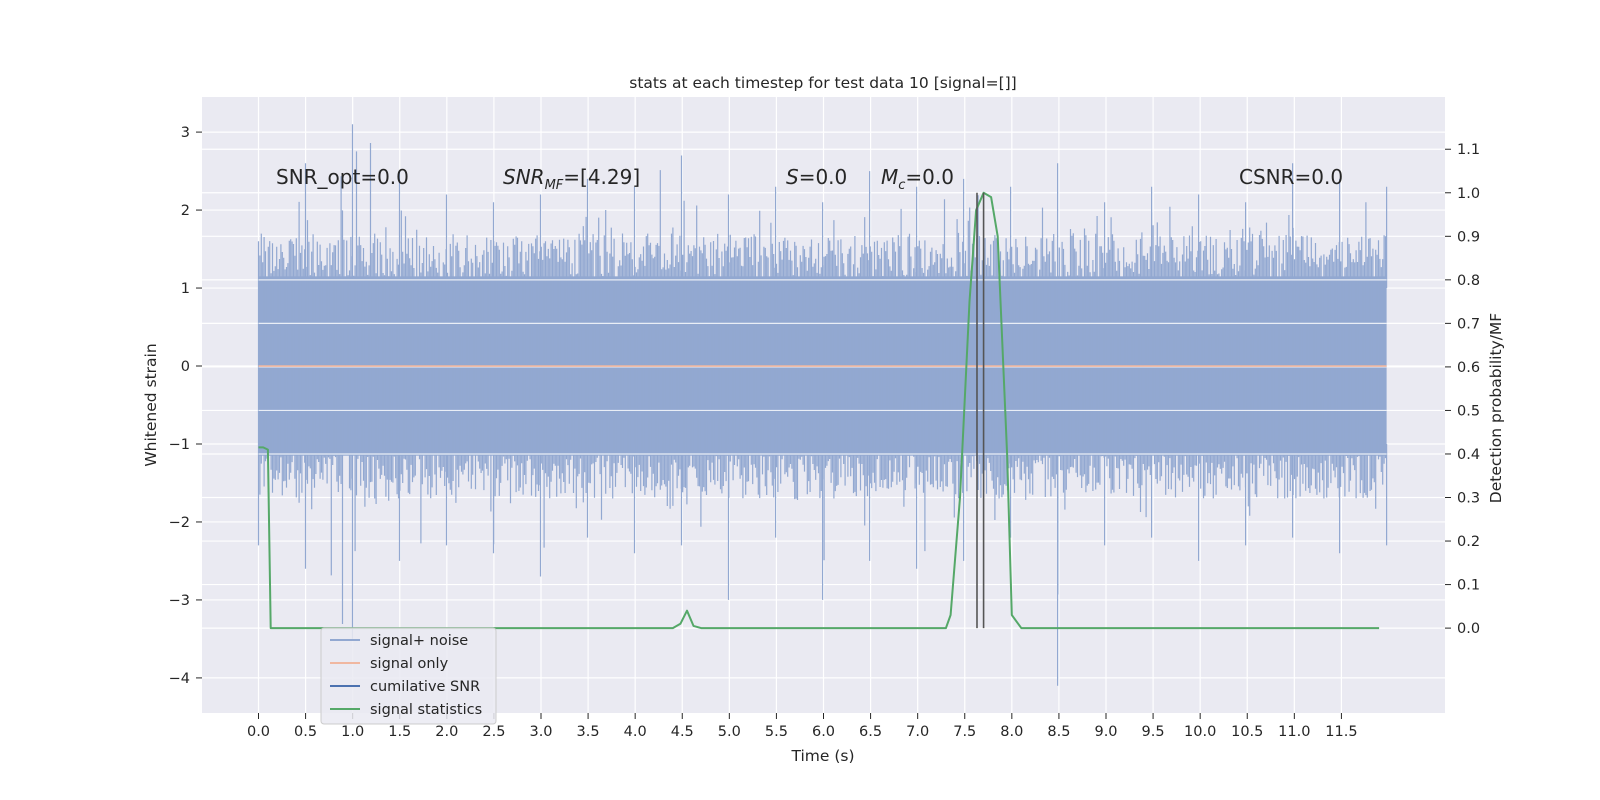 This screenshot has height=800, width=1600. What do you see at coordinates (1462, 389) in the screenshot?
I see `right-axis-ticks: 1.1 1.0 0.9 0.8 0.7 0.6 0.5 0.4 0.3 0.2 0.1 0.0` at bounding box center [1462, 389].